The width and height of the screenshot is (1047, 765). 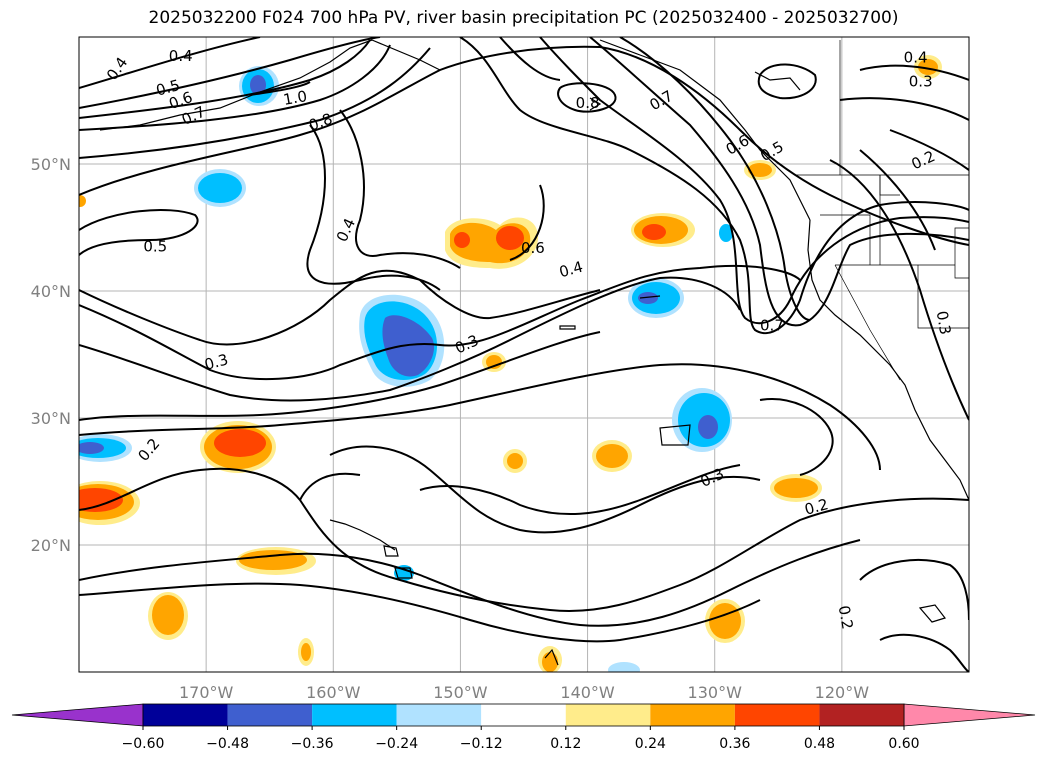 What do you see at coordinates (842, 692) in the screenshot?
I see `lon-tick-label: 120°W` at bounding box center [842, 692].